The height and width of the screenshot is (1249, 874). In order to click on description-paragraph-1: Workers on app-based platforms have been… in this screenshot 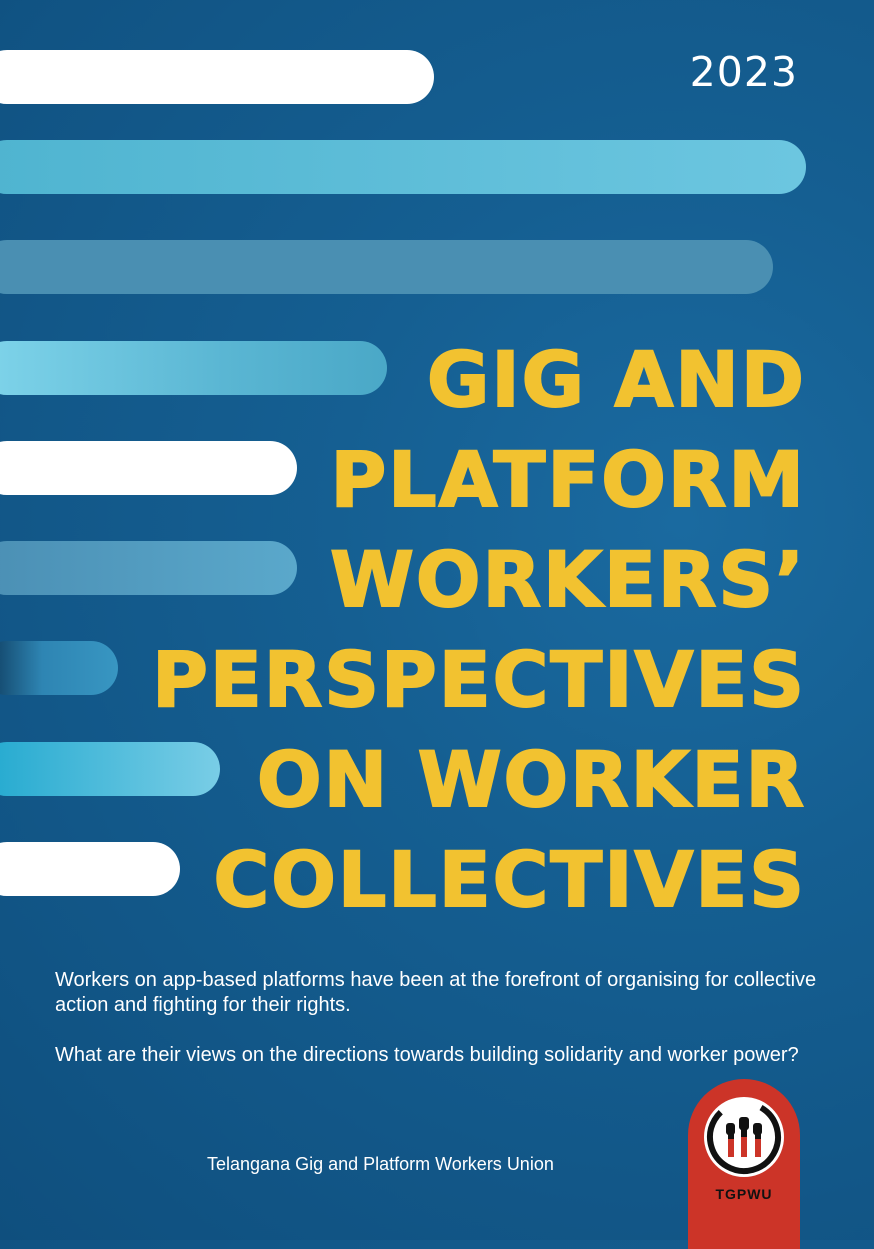, I will do `click(436, 992)`.